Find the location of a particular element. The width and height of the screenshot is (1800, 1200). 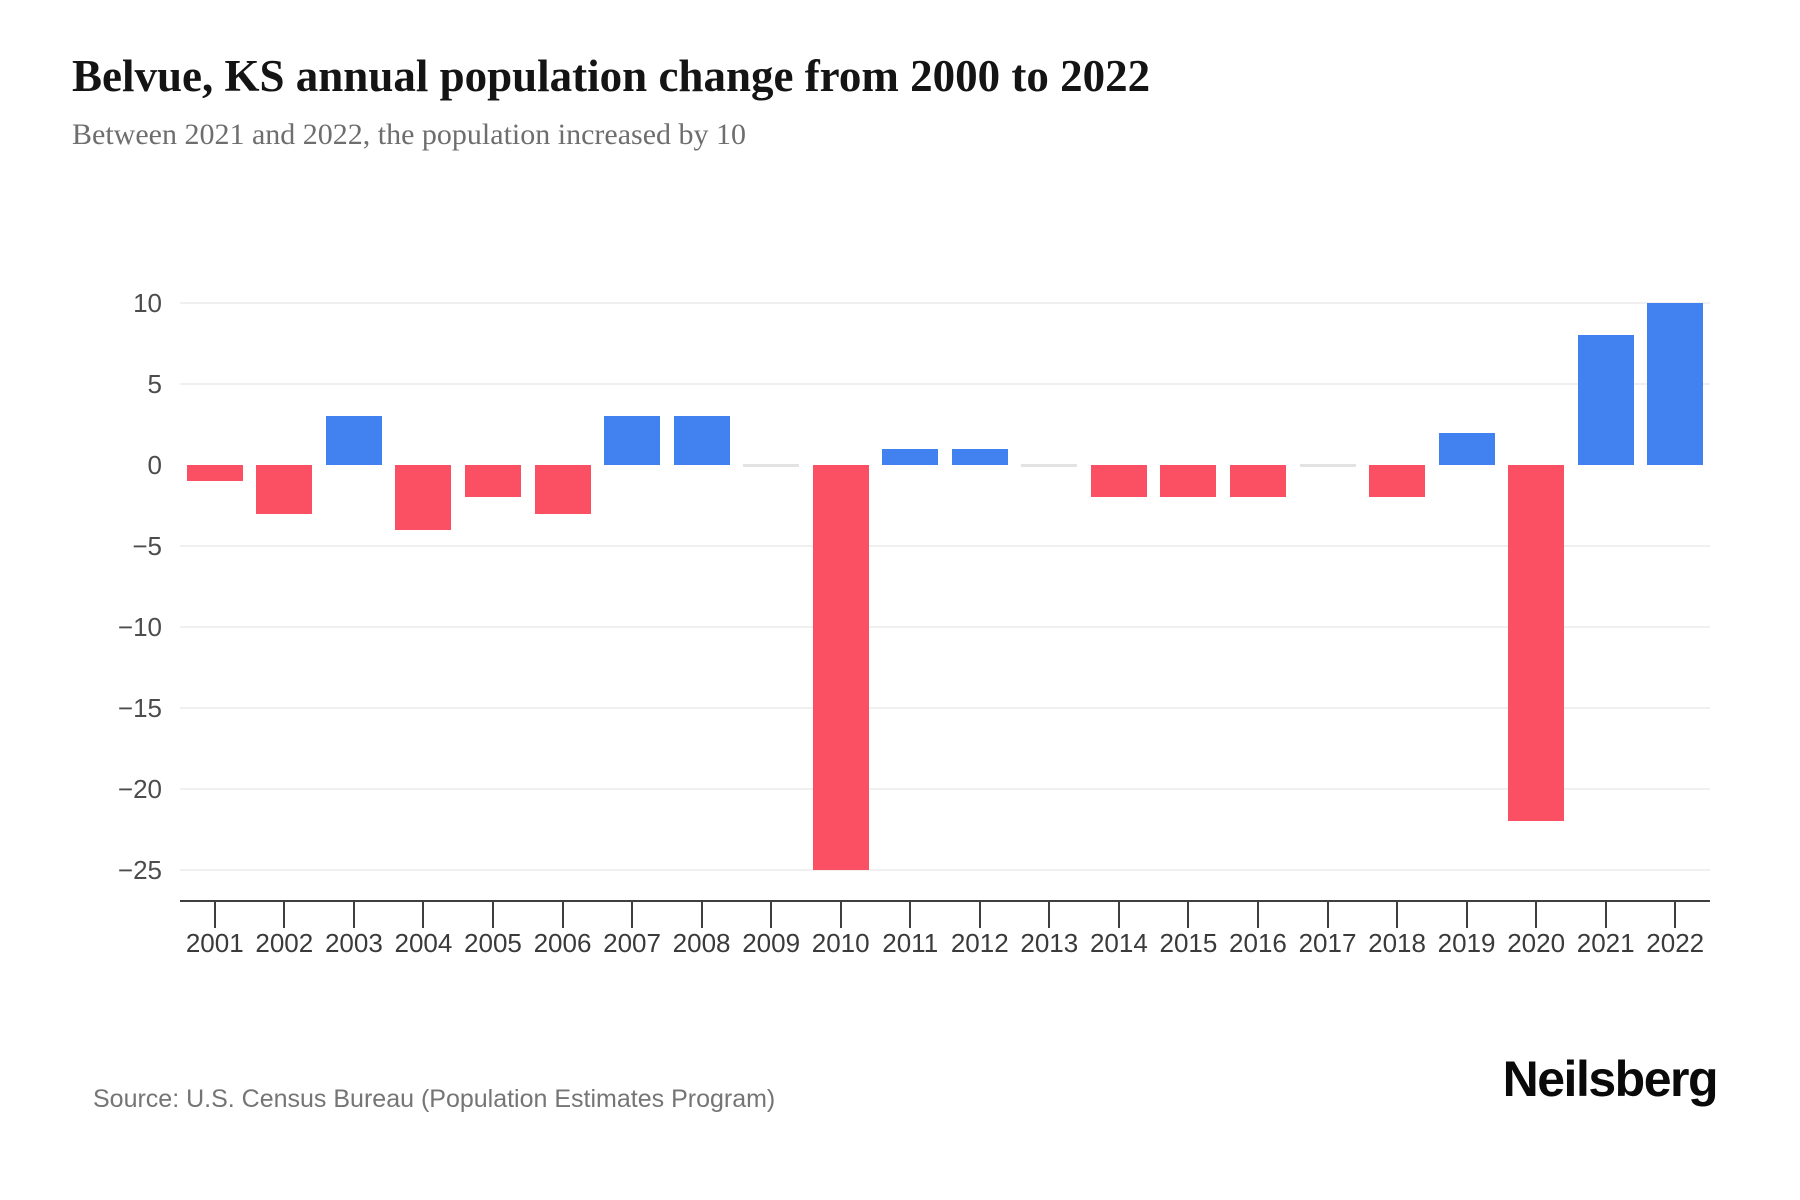

x-axis-tick-2005 is located at coordinates (492, 914).